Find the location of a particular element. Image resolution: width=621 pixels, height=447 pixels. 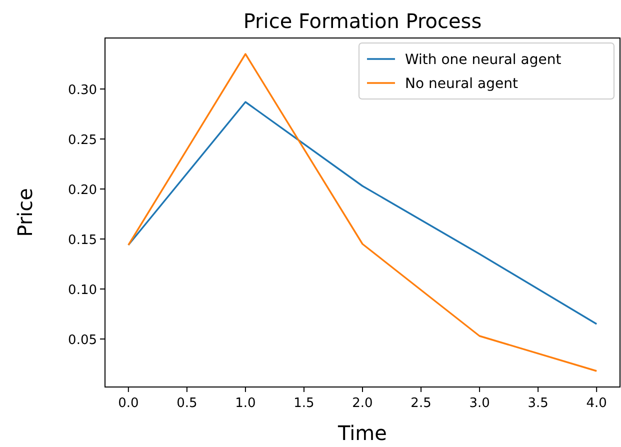

chart-title: Price Formation Process is located at coordinates (362, 21).